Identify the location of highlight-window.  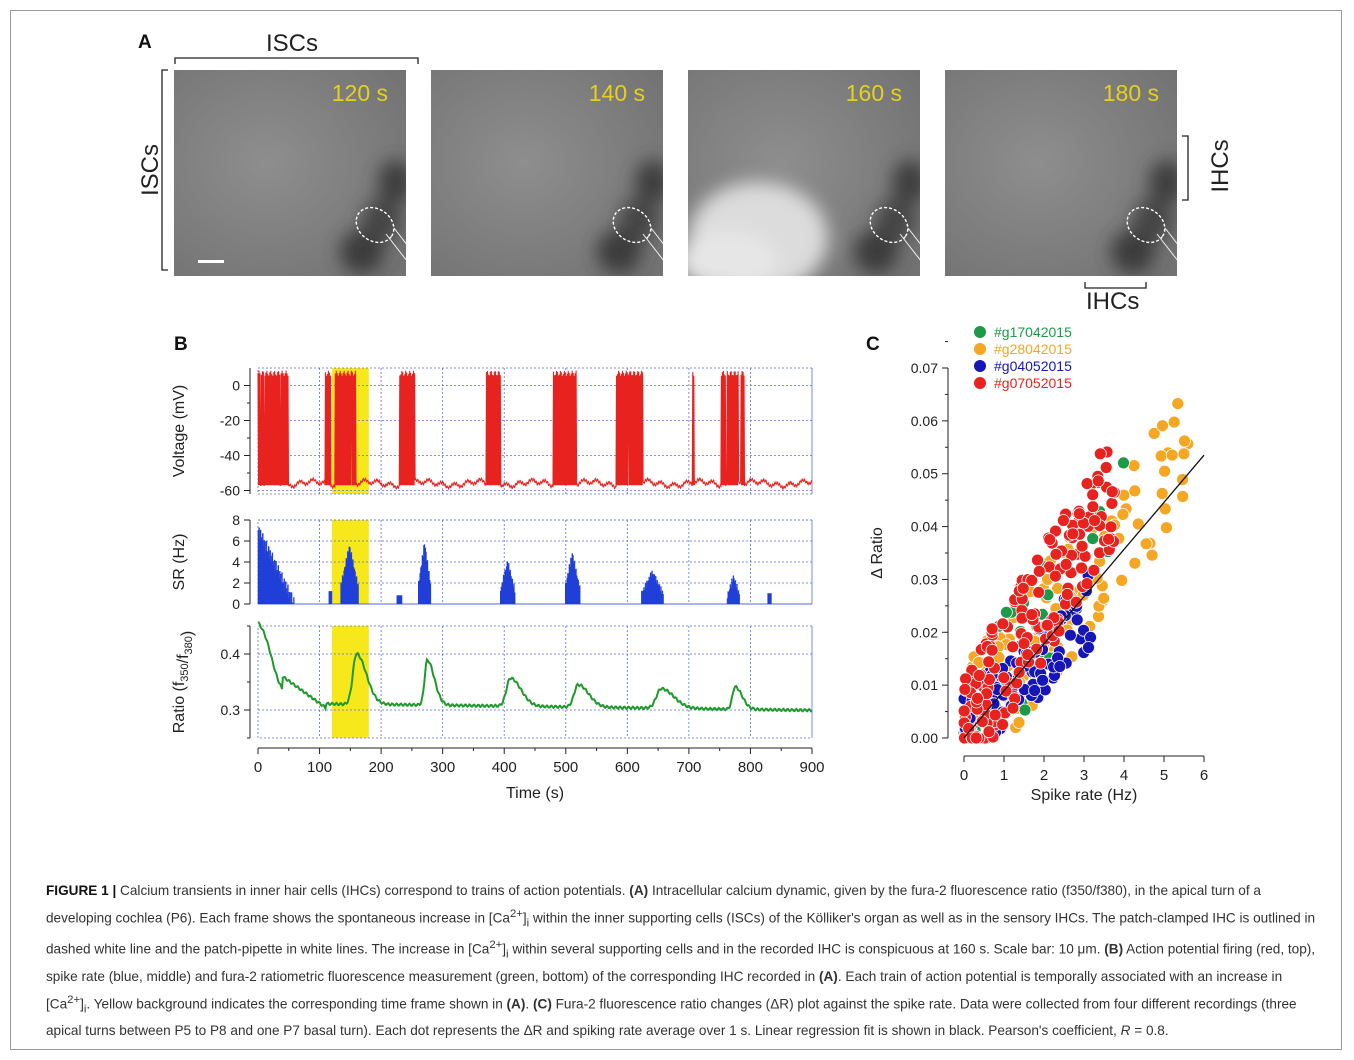
(350, 682).